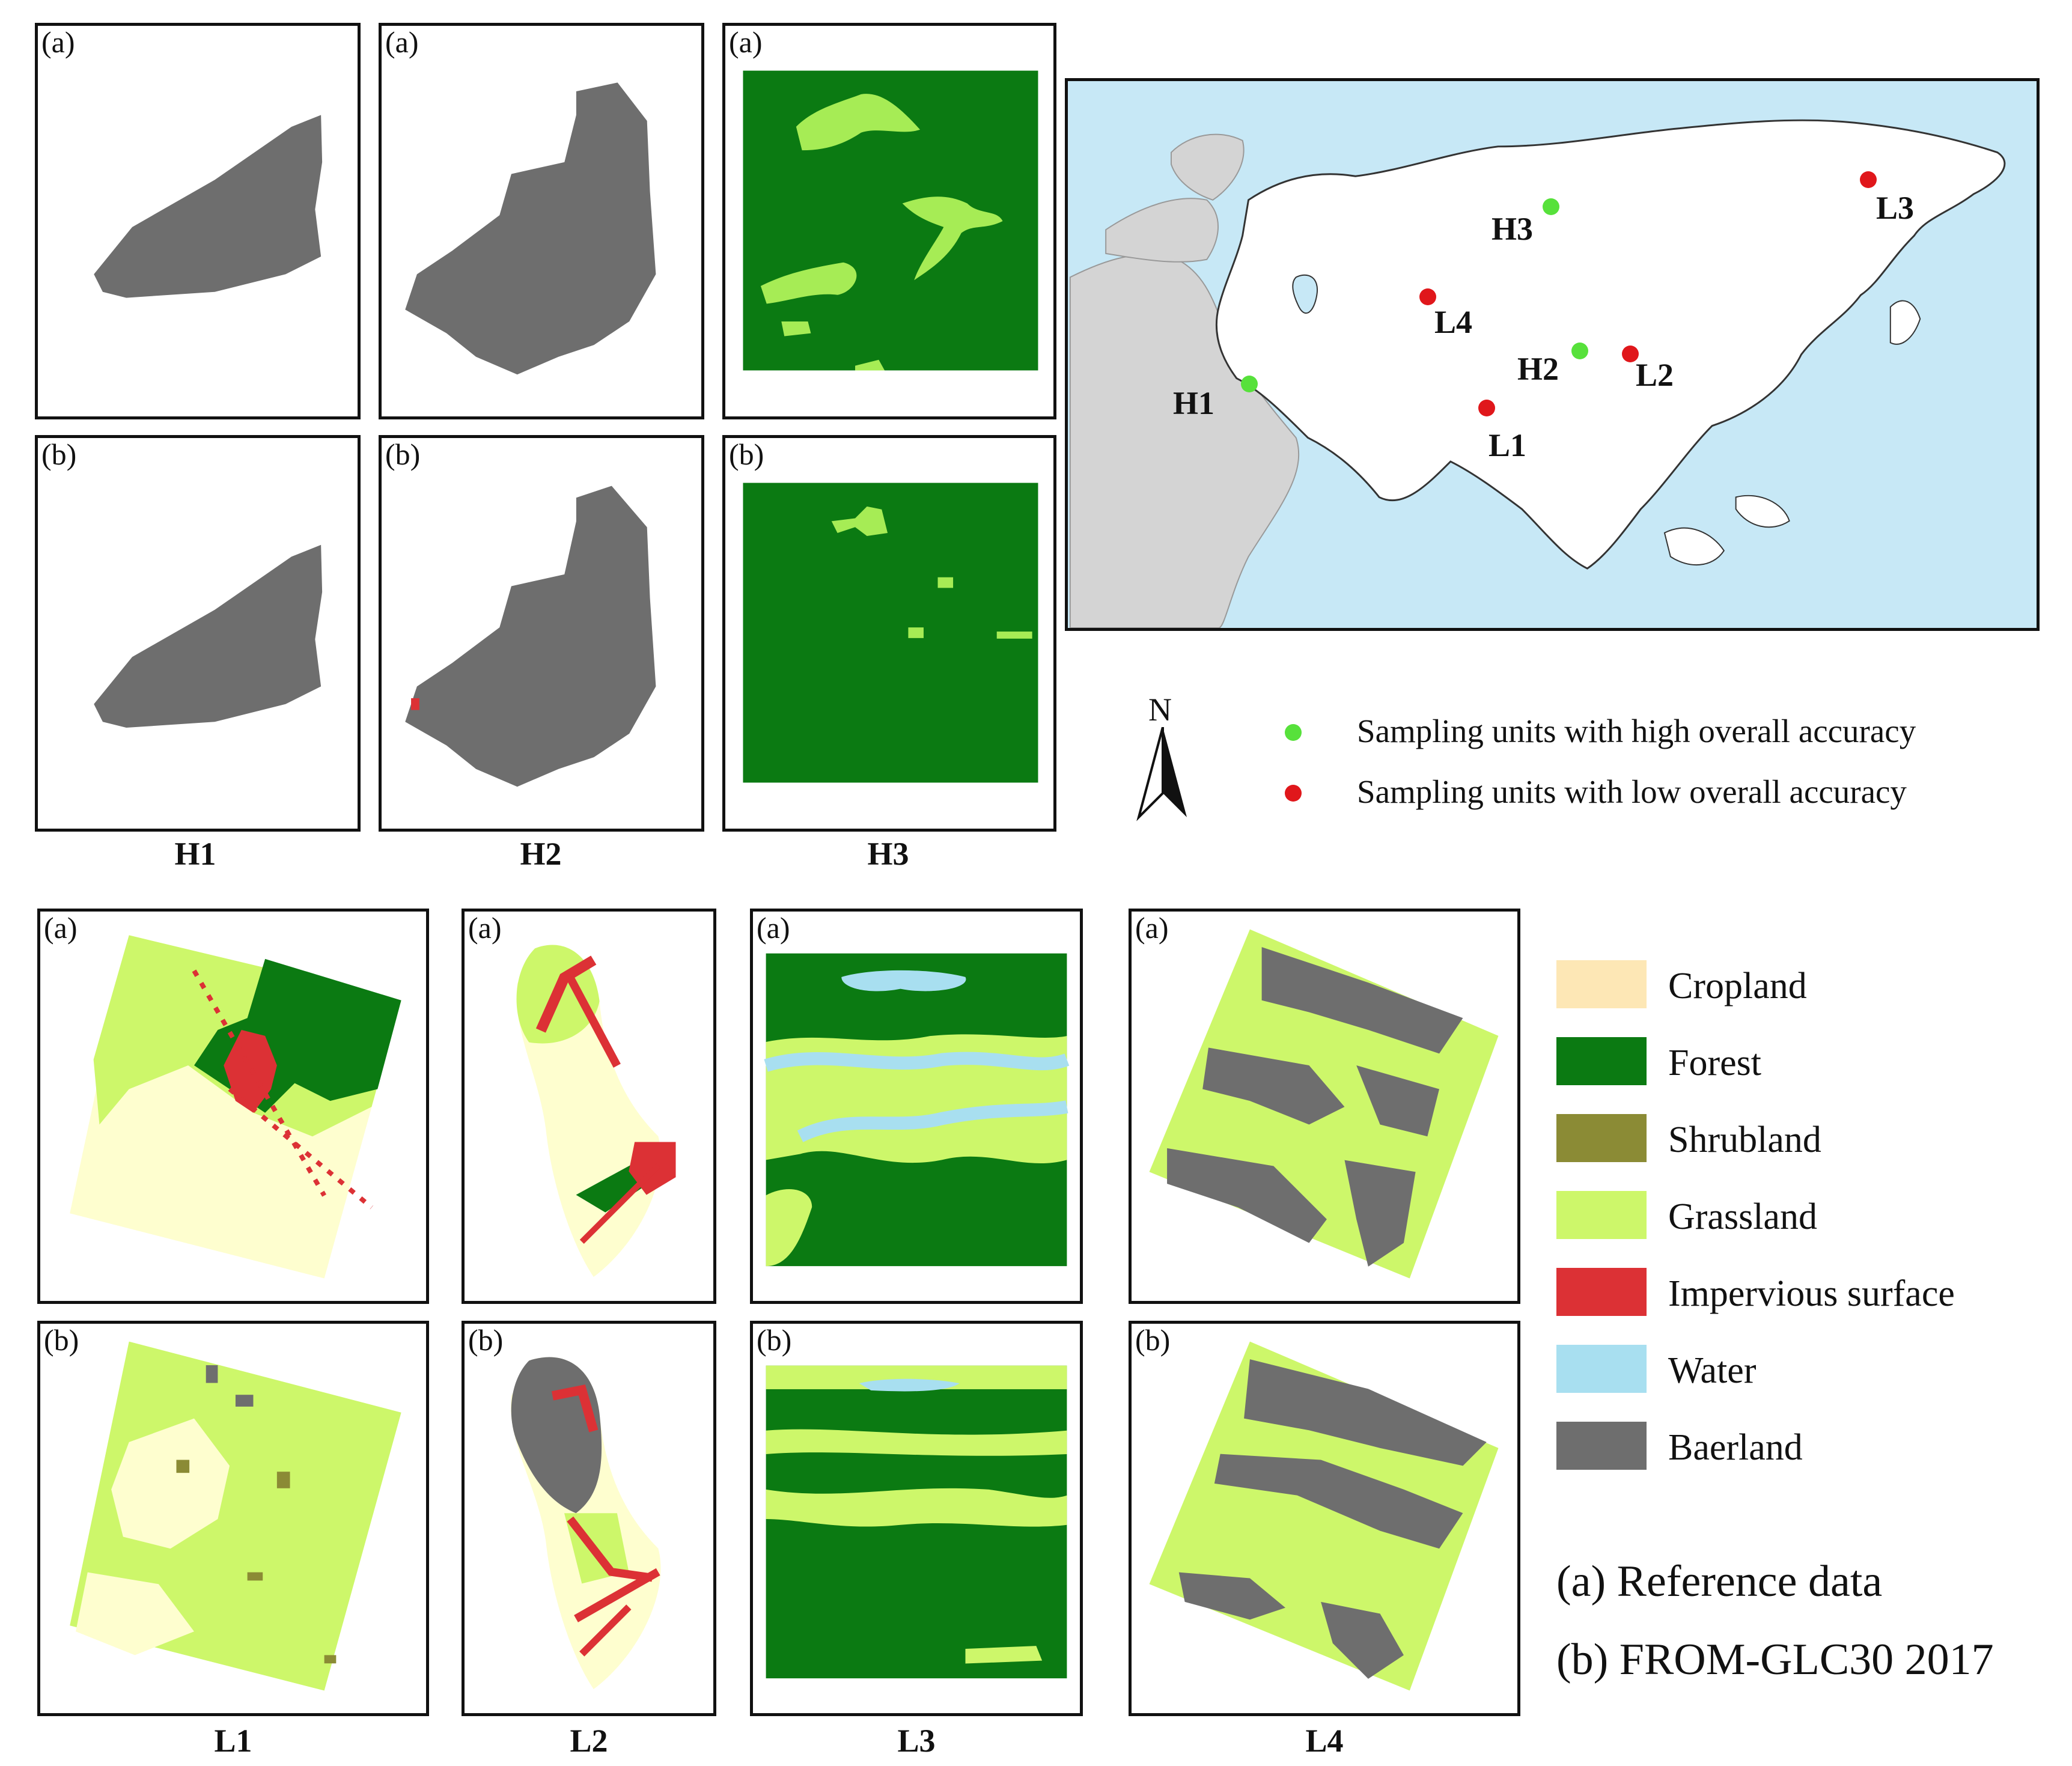  Describe the element at coordinates (1742, 1216) in the screenshot. I see `legend-label: Grassland` at that location.